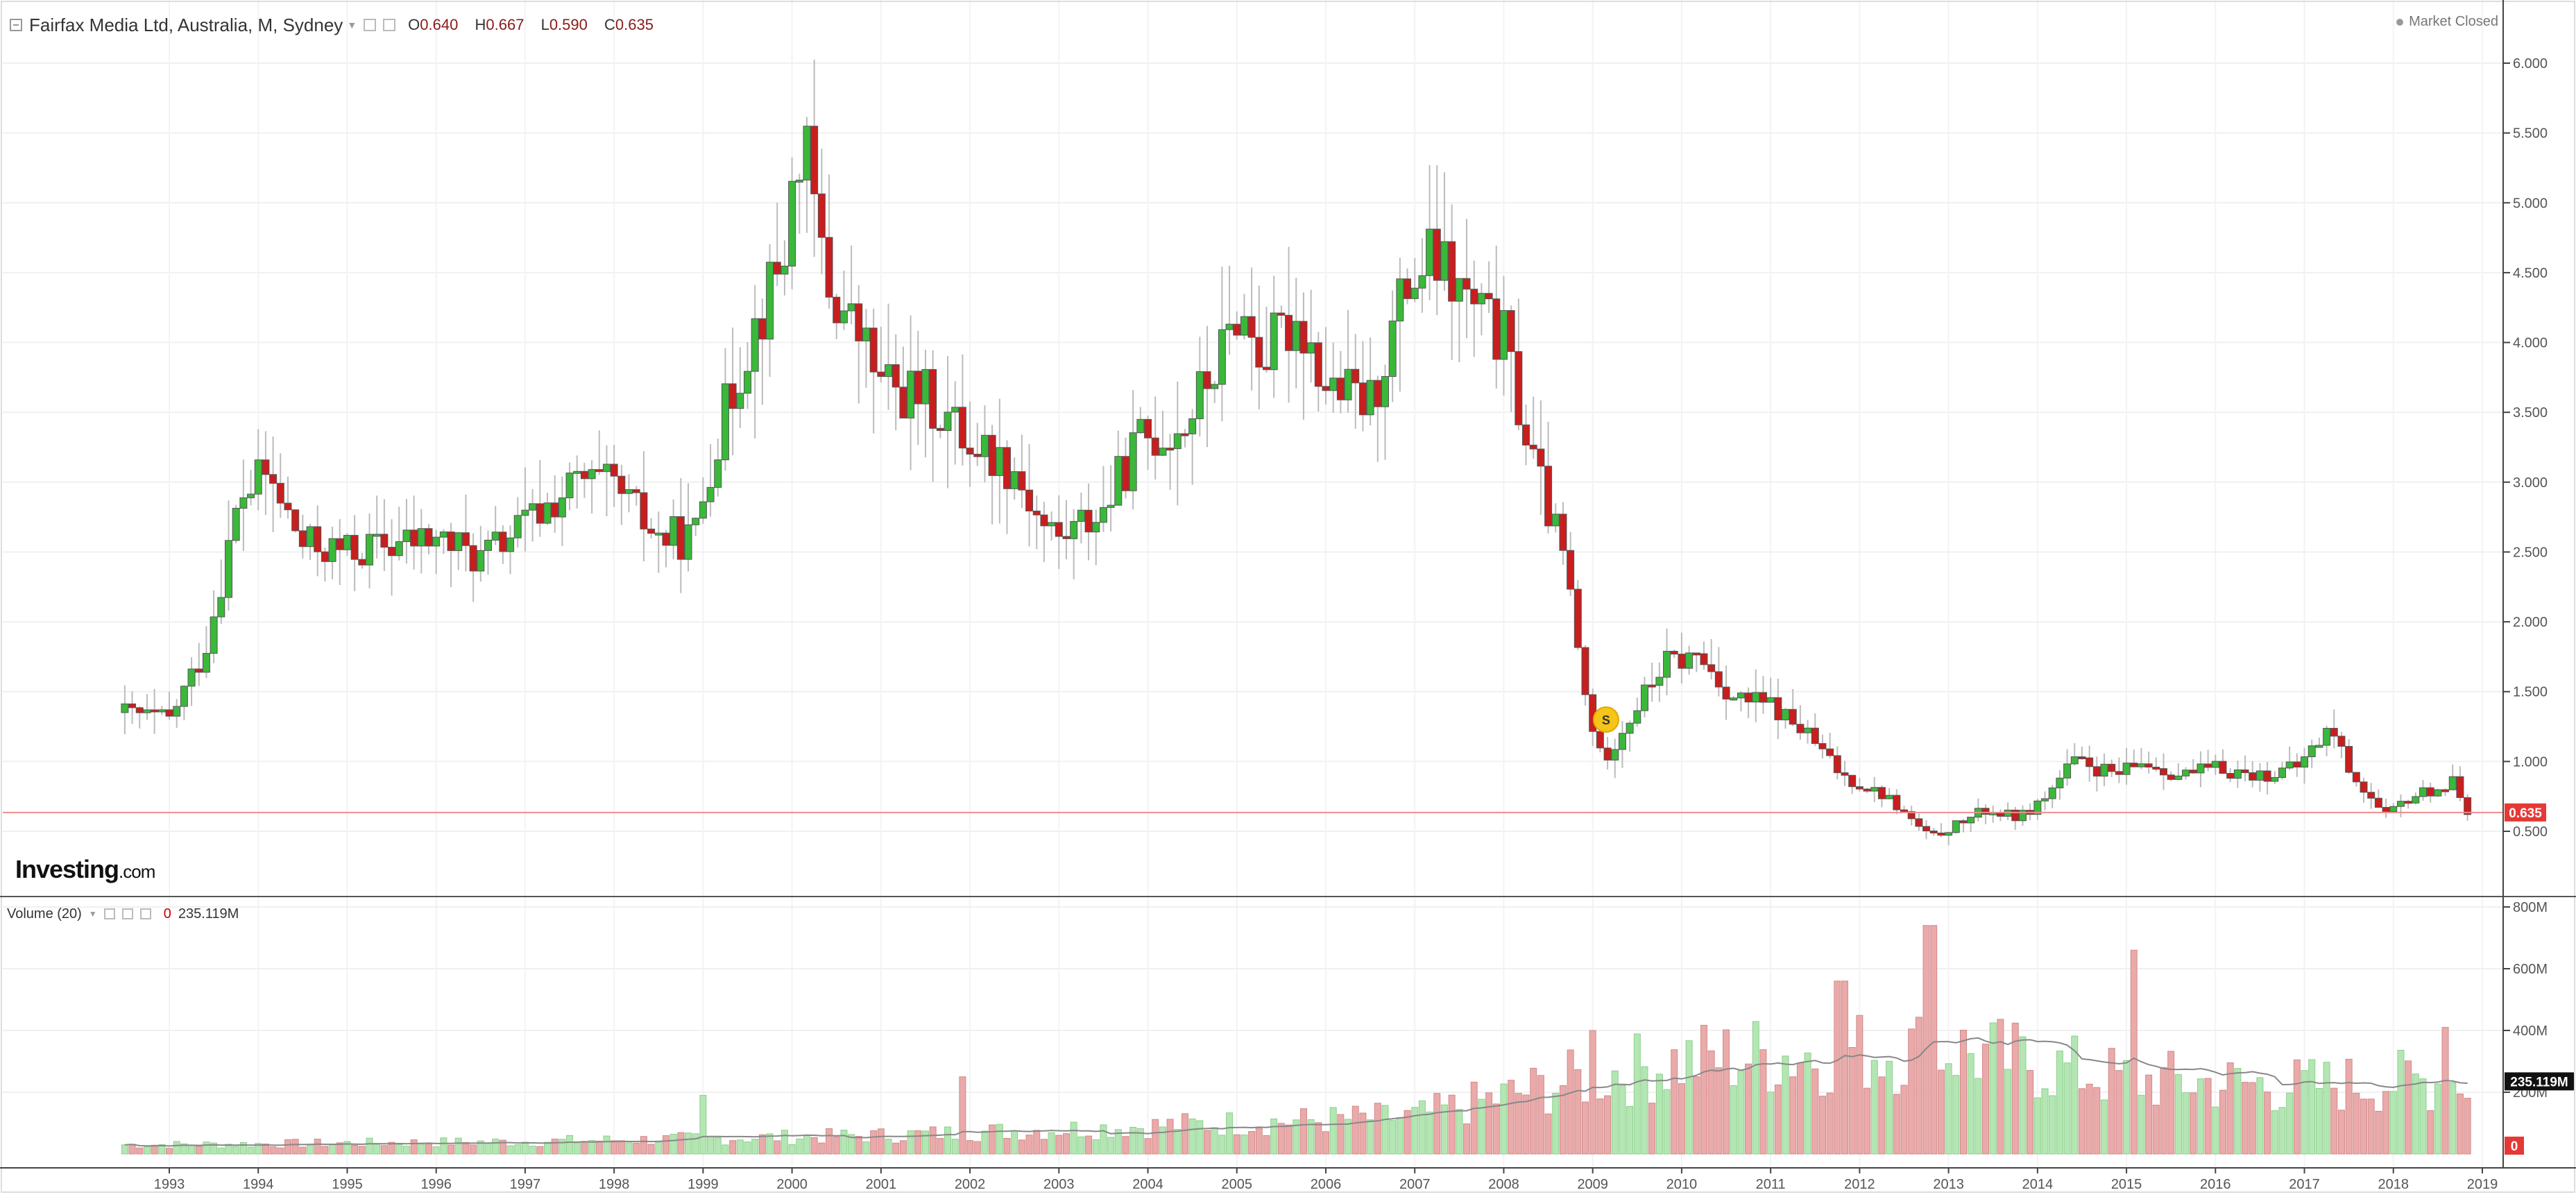 The width and height of the screenshot is (2576, 1197). Describe the element at coordinates (16, 25) in the screenshot. I see `collapse-icon` at that location.